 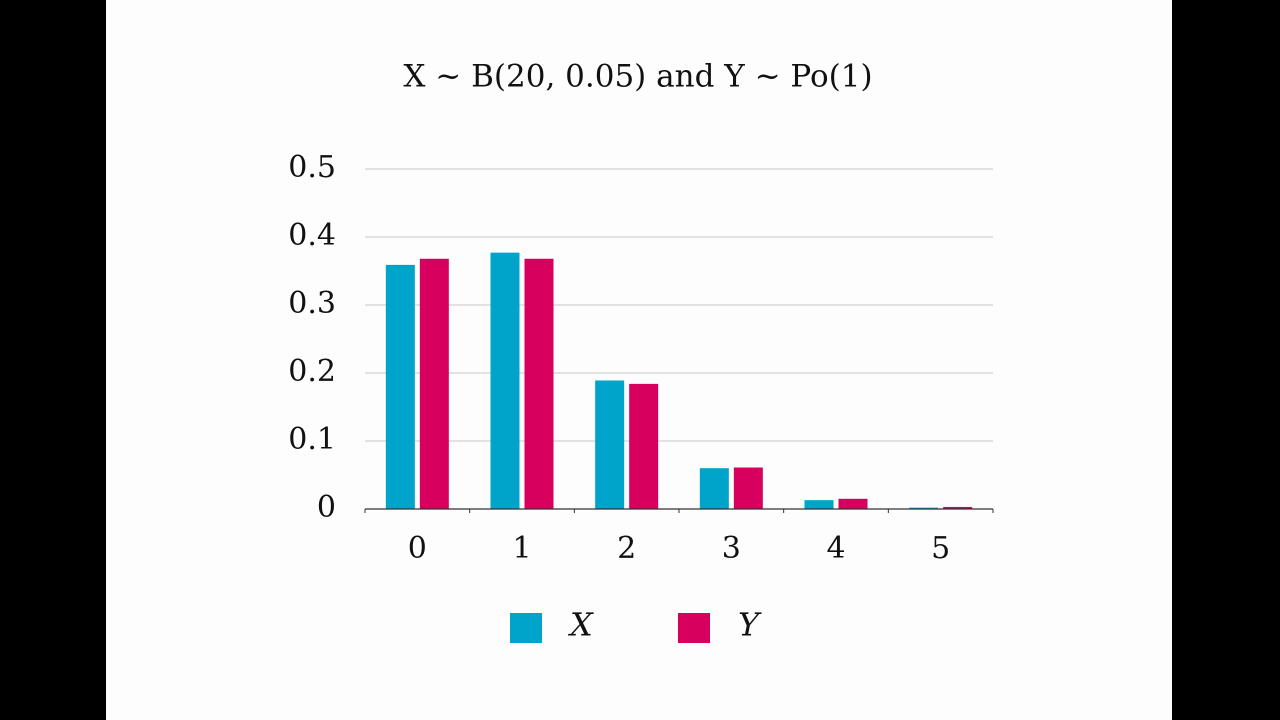 I want to click on x-tick-label: 3, so click(x=731, y=548).